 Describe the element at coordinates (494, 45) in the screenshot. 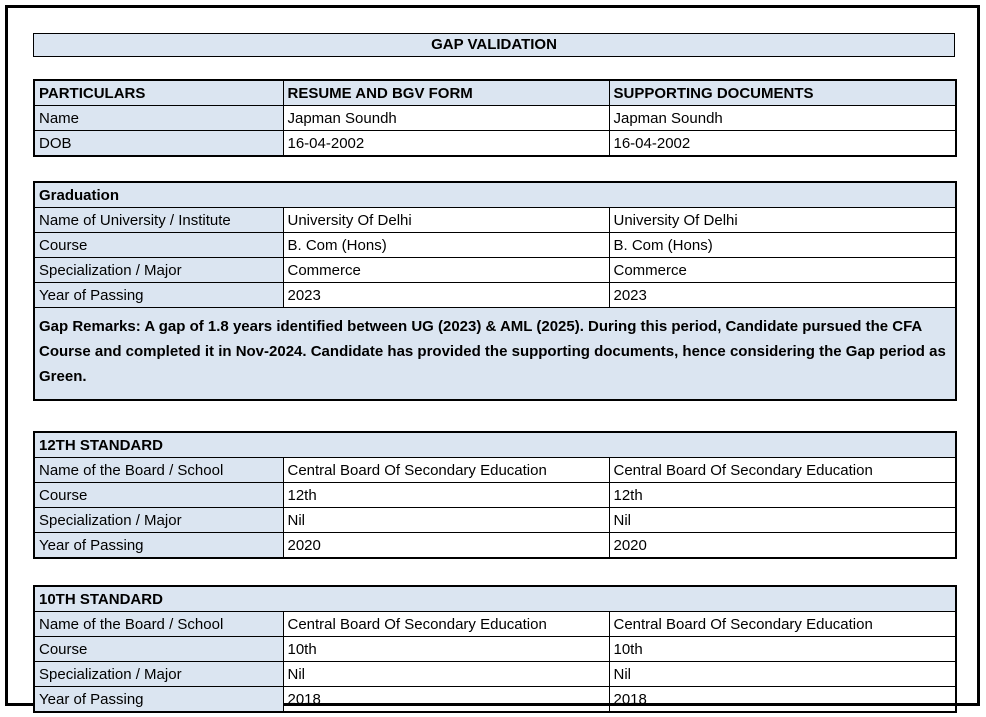

I see `page-title: GAP VALIDATION` at that location.